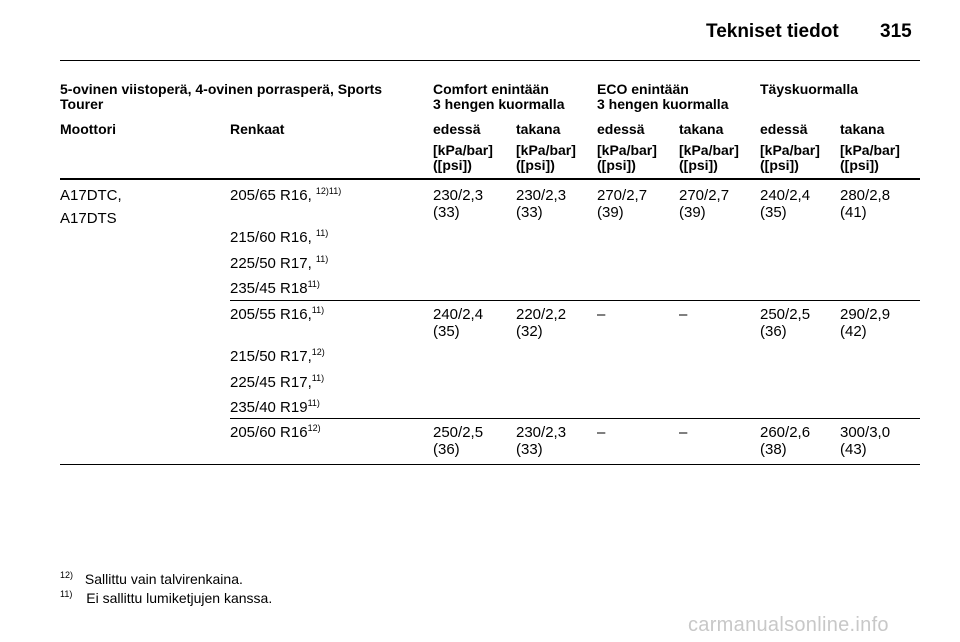 Image resolution: width=960 pixels, height=642 pixels. Describe the element at coordinates (785, 441) in the screenshot. I see `pressure-cell: 260/2,6 (38)` at that location.